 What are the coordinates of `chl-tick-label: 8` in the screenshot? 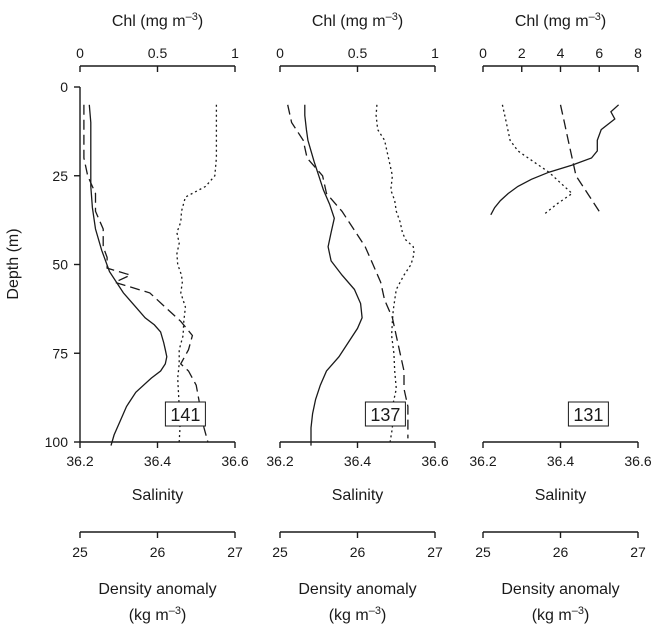 It's located at (638, 53).